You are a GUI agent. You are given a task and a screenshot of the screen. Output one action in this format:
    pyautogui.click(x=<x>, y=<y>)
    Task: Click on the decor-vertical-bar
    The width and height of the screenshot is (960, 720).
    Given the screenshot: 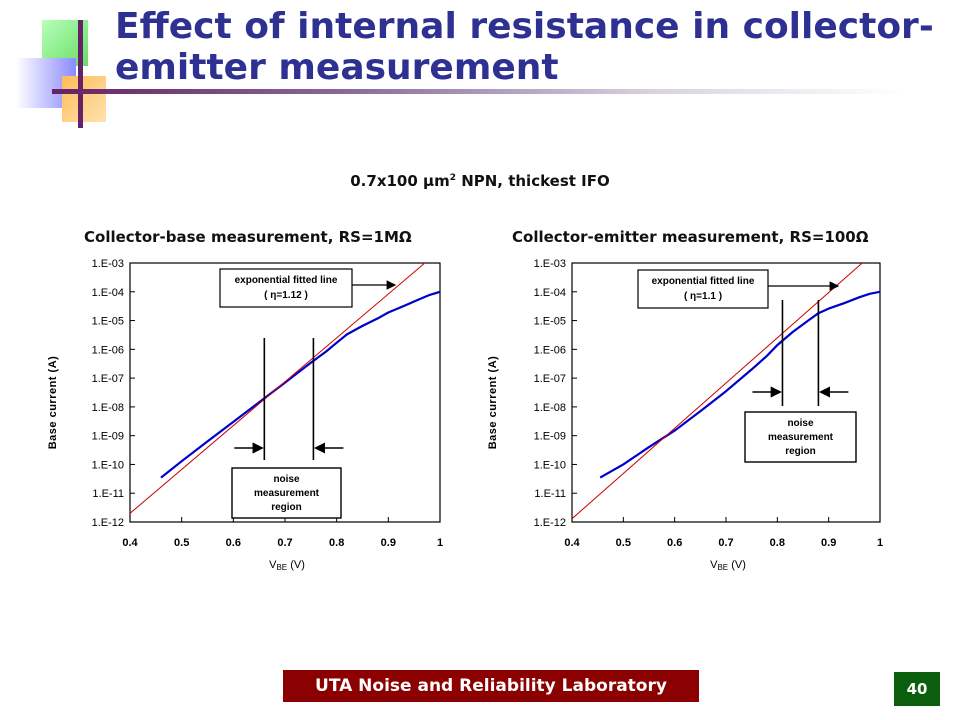 What is the action you would take?
    pyautogui.click(x=80, y=74)
    